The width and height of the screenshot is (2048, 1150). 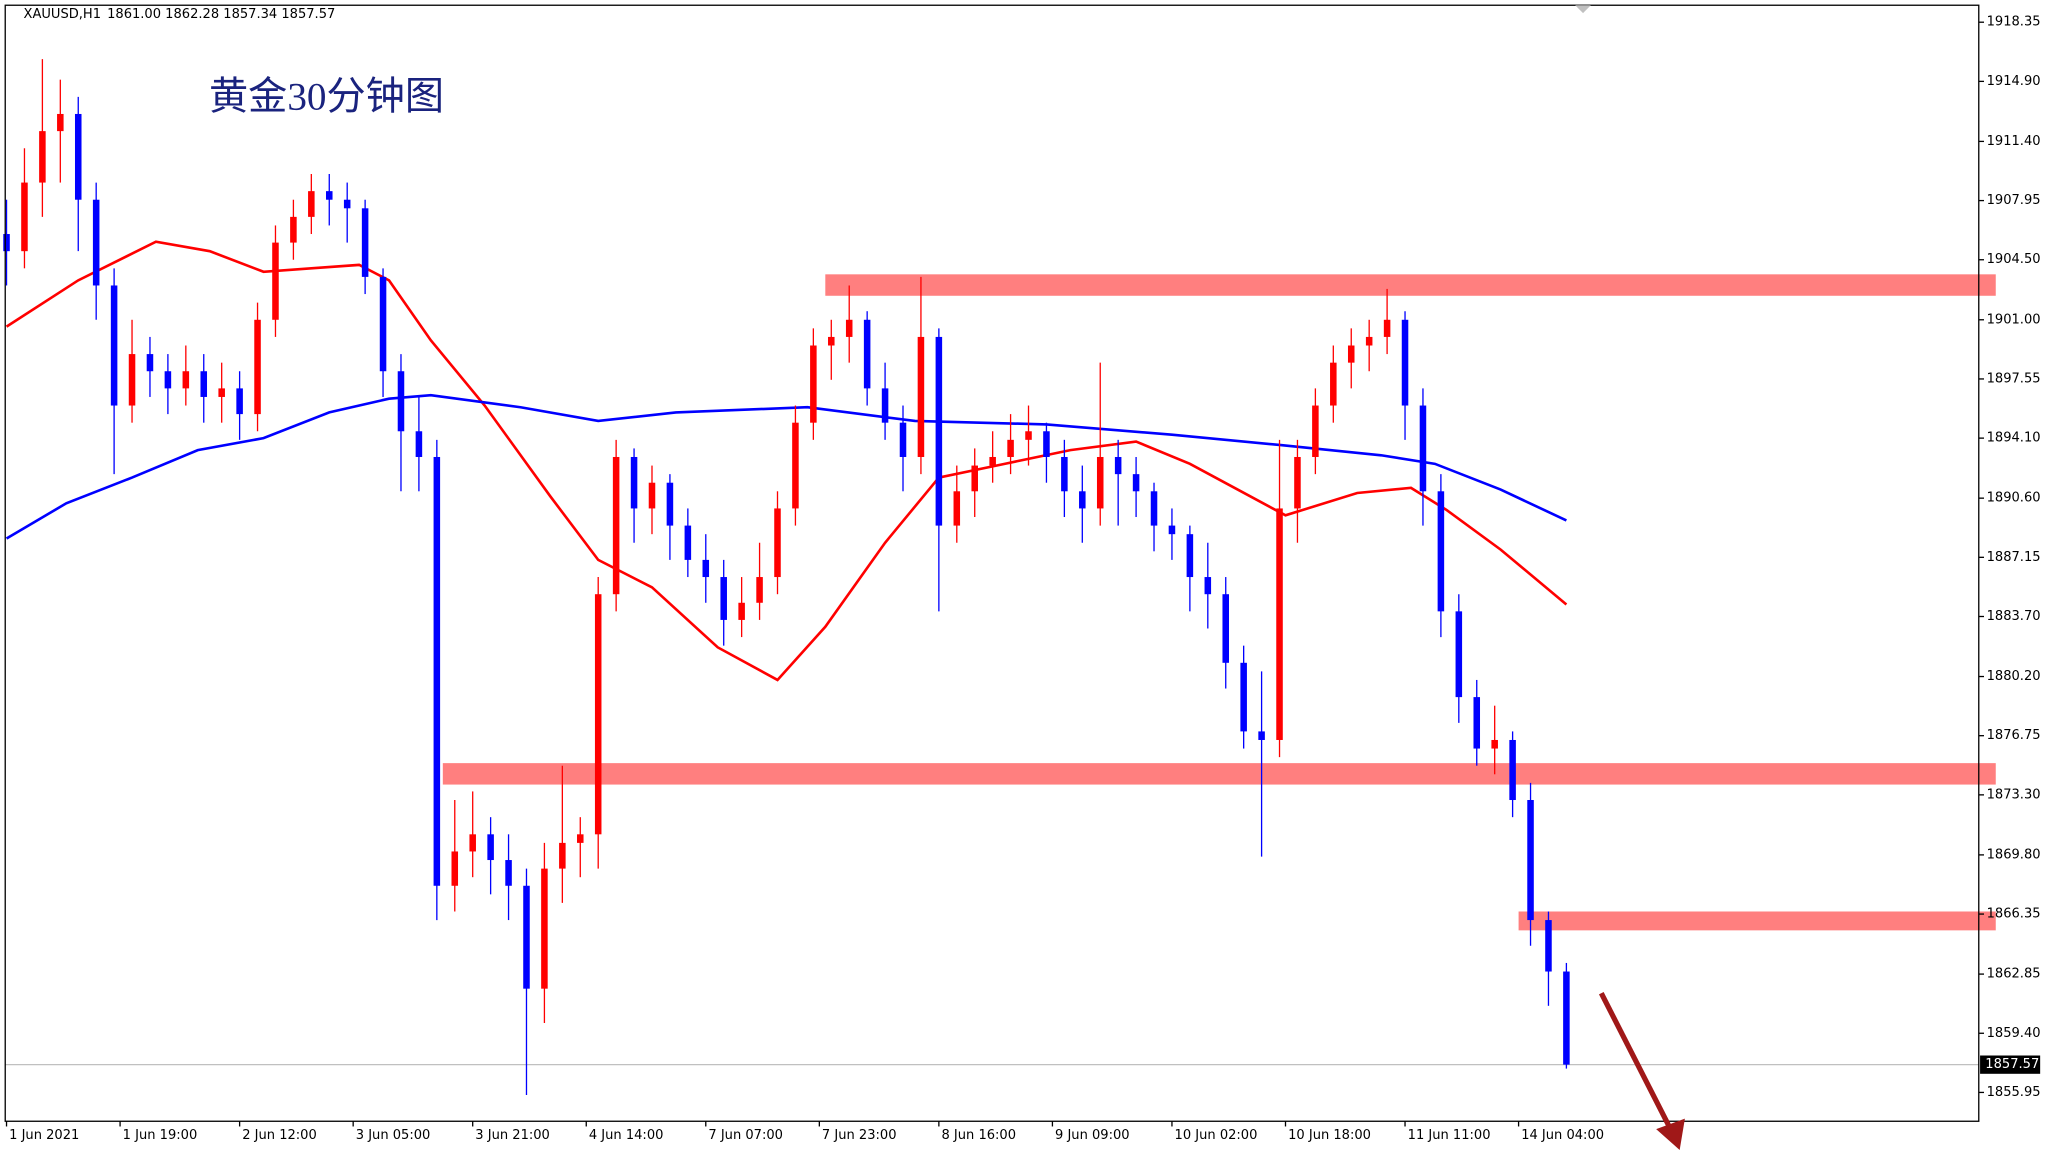 I want to click on y-tick-label: 1855.95, so click(x=2014, y=1092).